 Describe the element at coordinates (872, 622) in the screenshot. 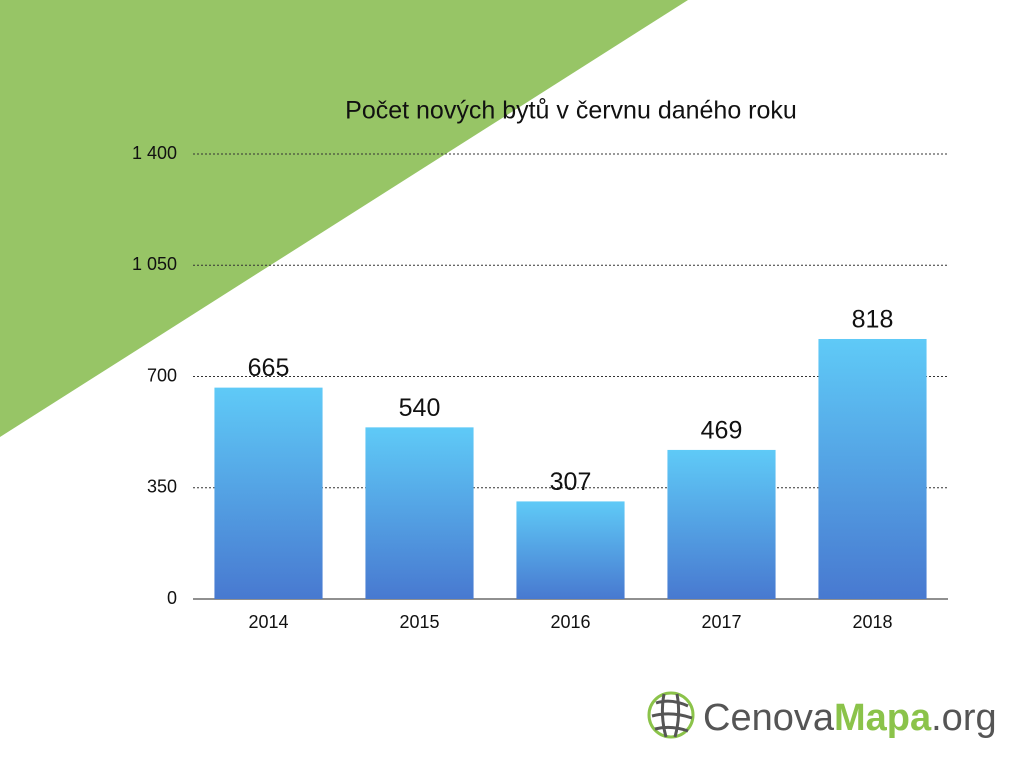

I see `x-tick-label: 2018` at that location.